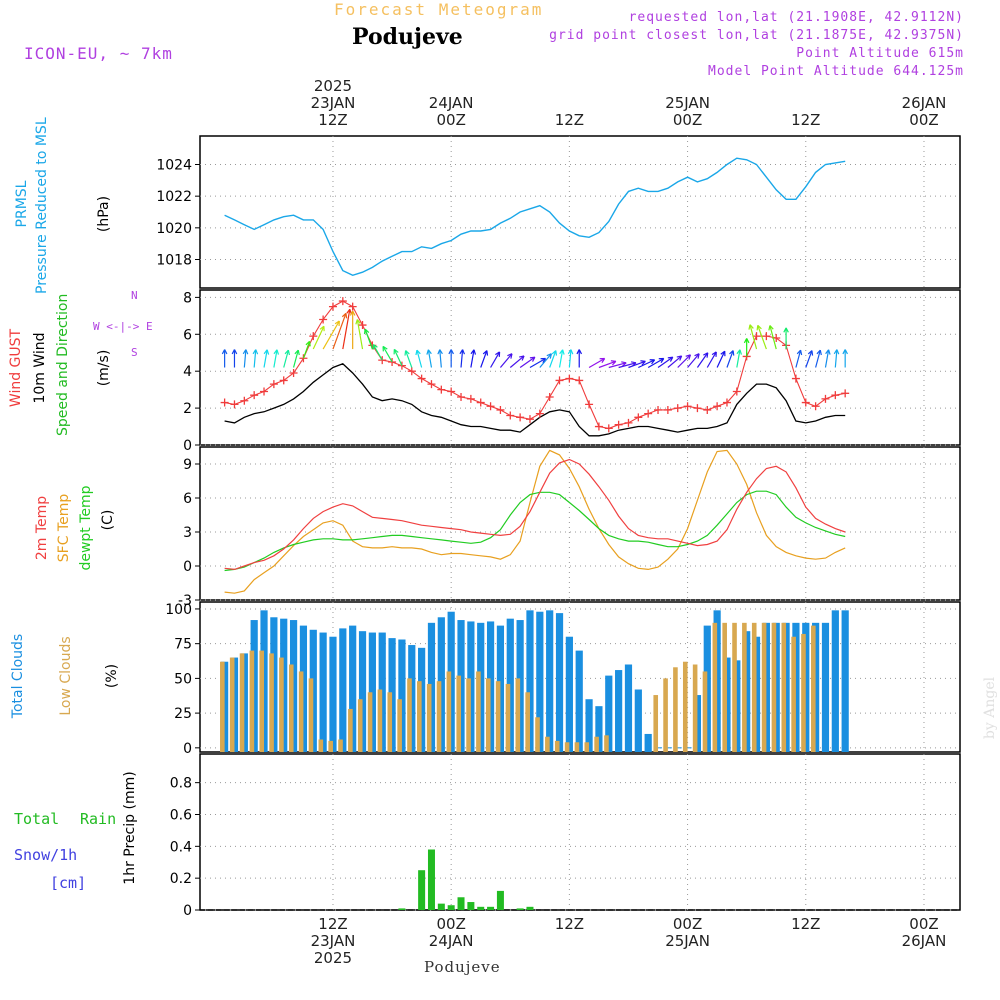  Describe the element at coordinates (187, 567) in the screenshot. I see `y-tick-label: 0` at that location.